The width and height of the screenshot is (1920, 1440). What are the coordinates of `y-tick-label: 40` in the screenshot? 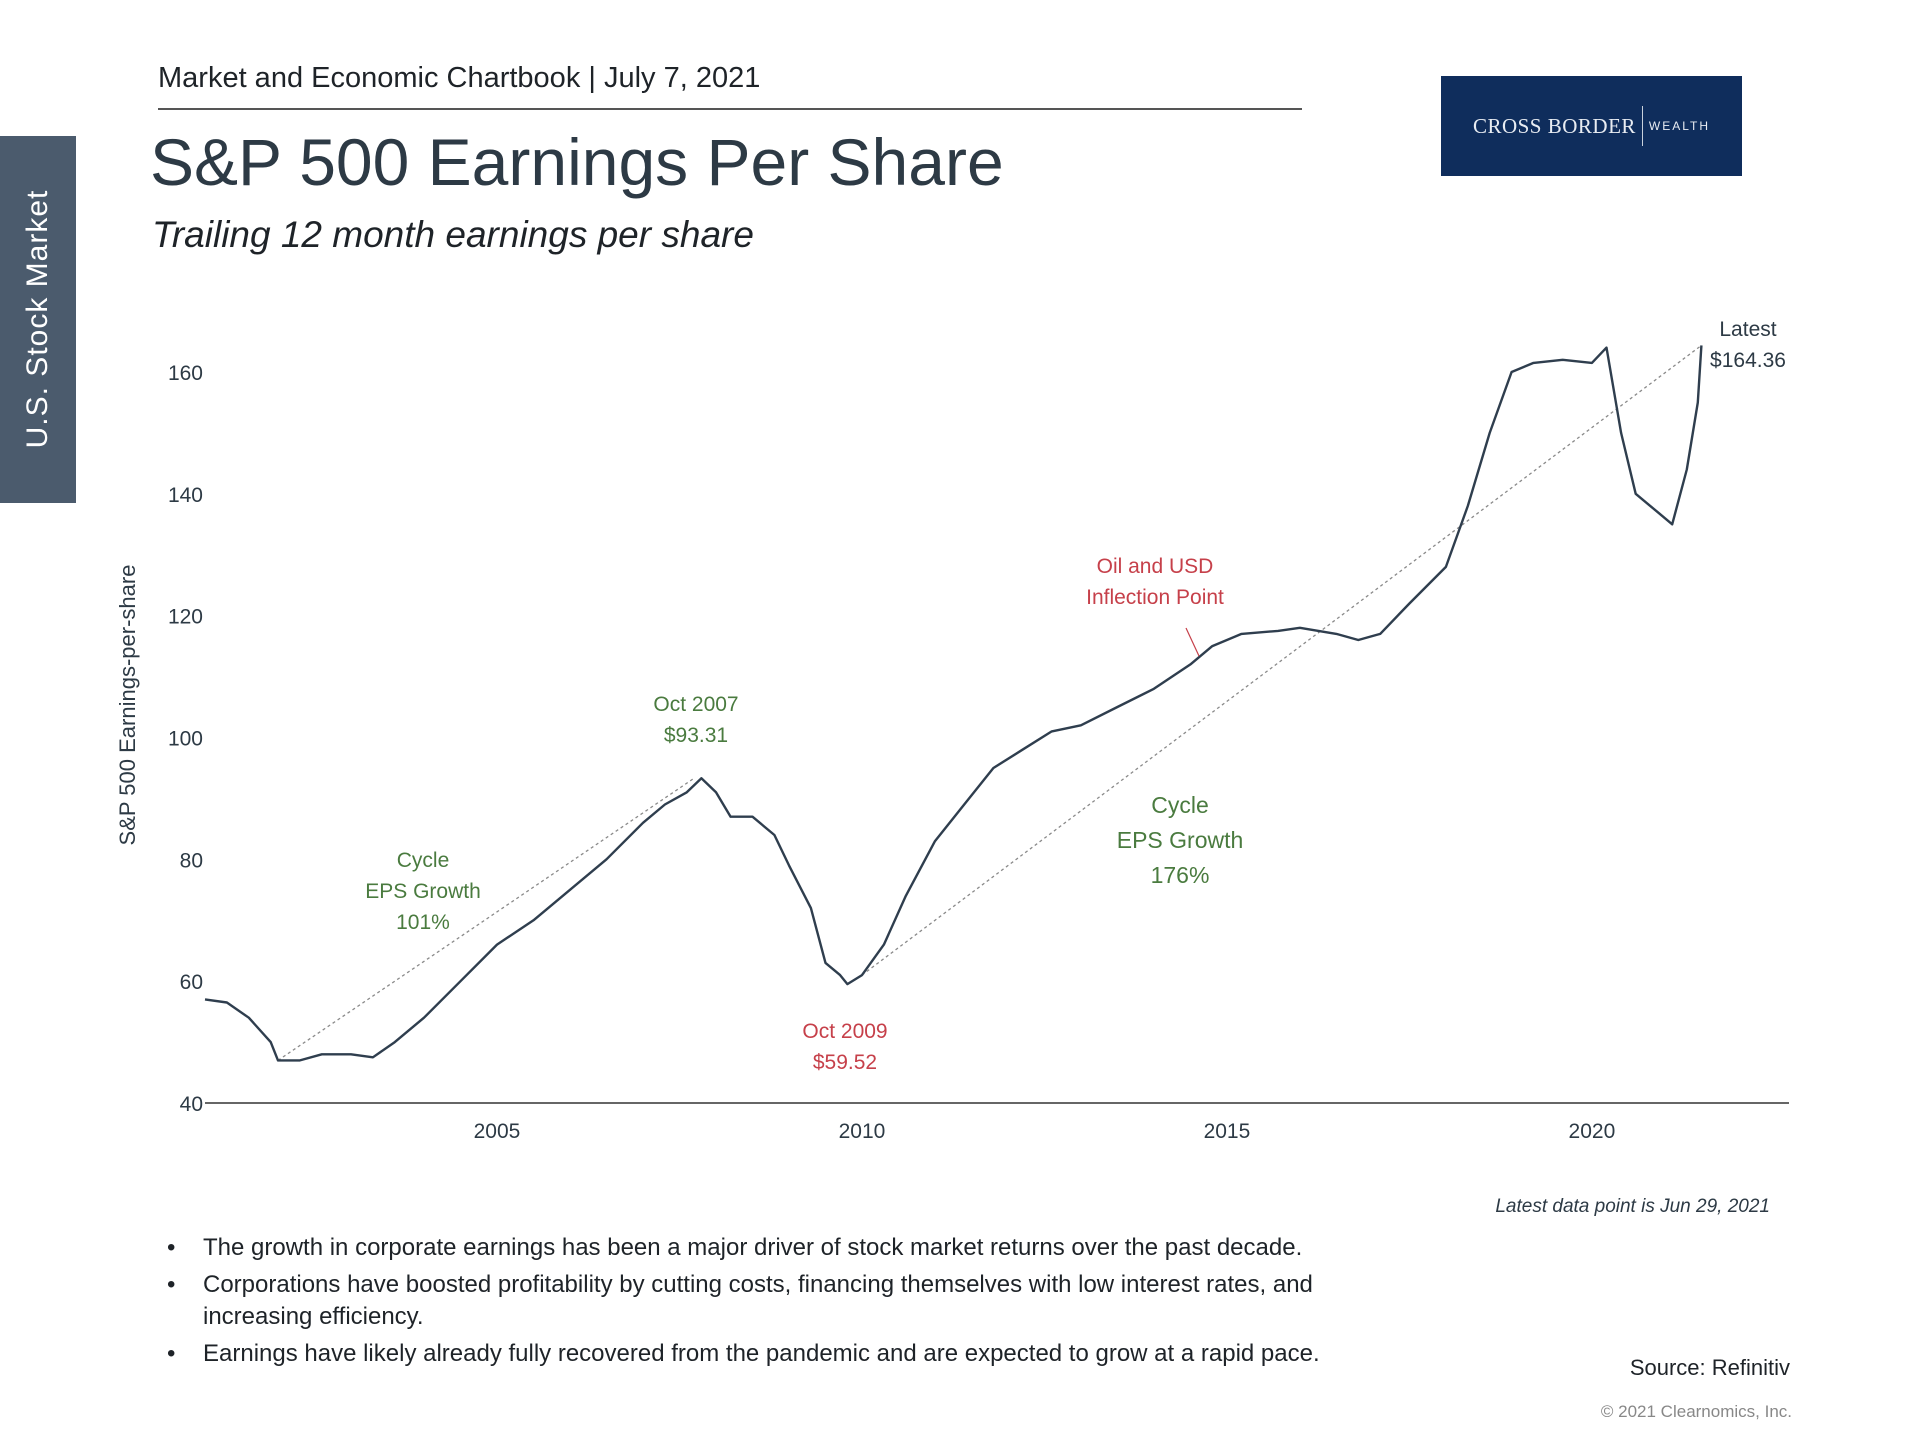 It's located at (191, 1104).